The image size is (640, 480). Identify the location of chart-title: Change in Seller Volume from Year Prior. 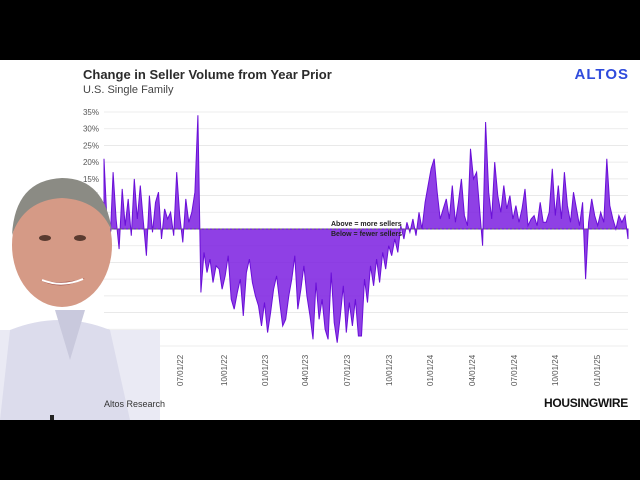
(207, 74).